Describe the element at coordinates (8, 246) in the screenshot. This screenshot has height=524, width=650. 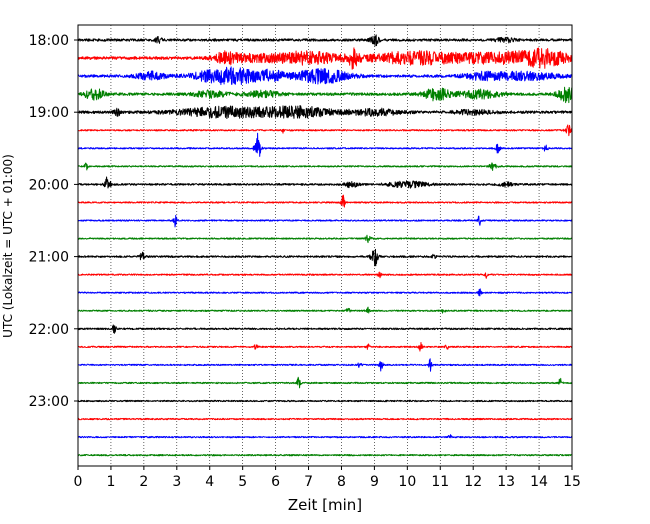
I see `y-axis-label: UTC (Lokalzeit = UTC + 01:00)` at that location.